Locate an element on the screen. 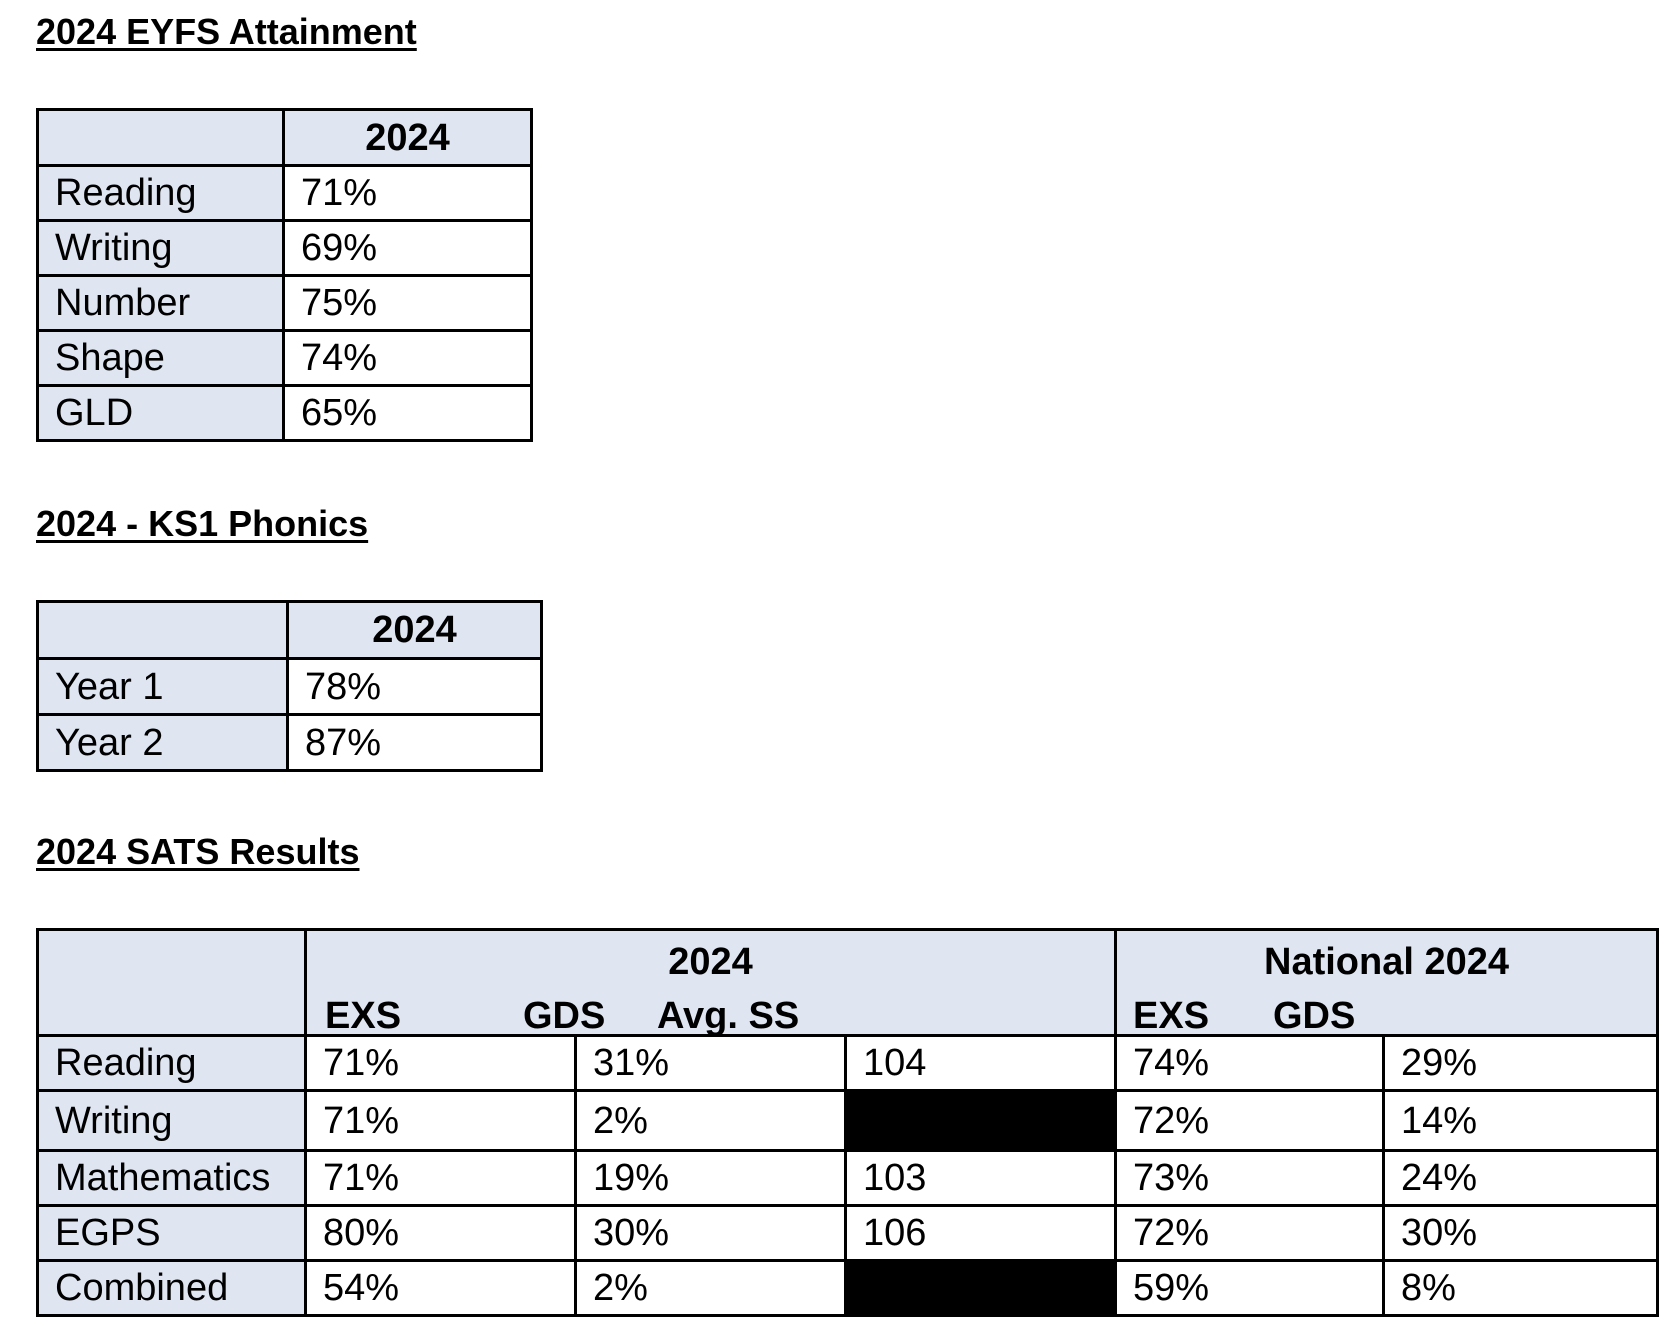  table-row: Year 1 78% is located at coordinates (289, 686).